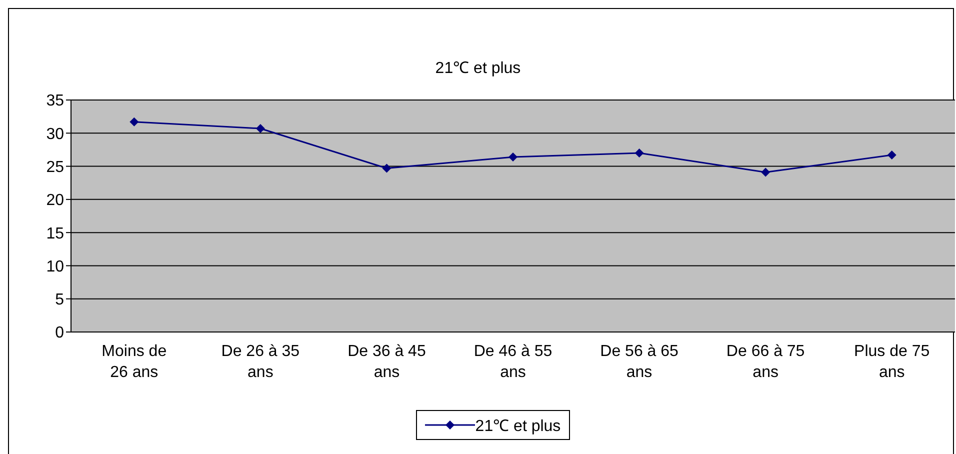  What do you see at coordinates (55, 101) in the screenshot?
I see `y-tick-label: 35` at bounding box center [55, 101].